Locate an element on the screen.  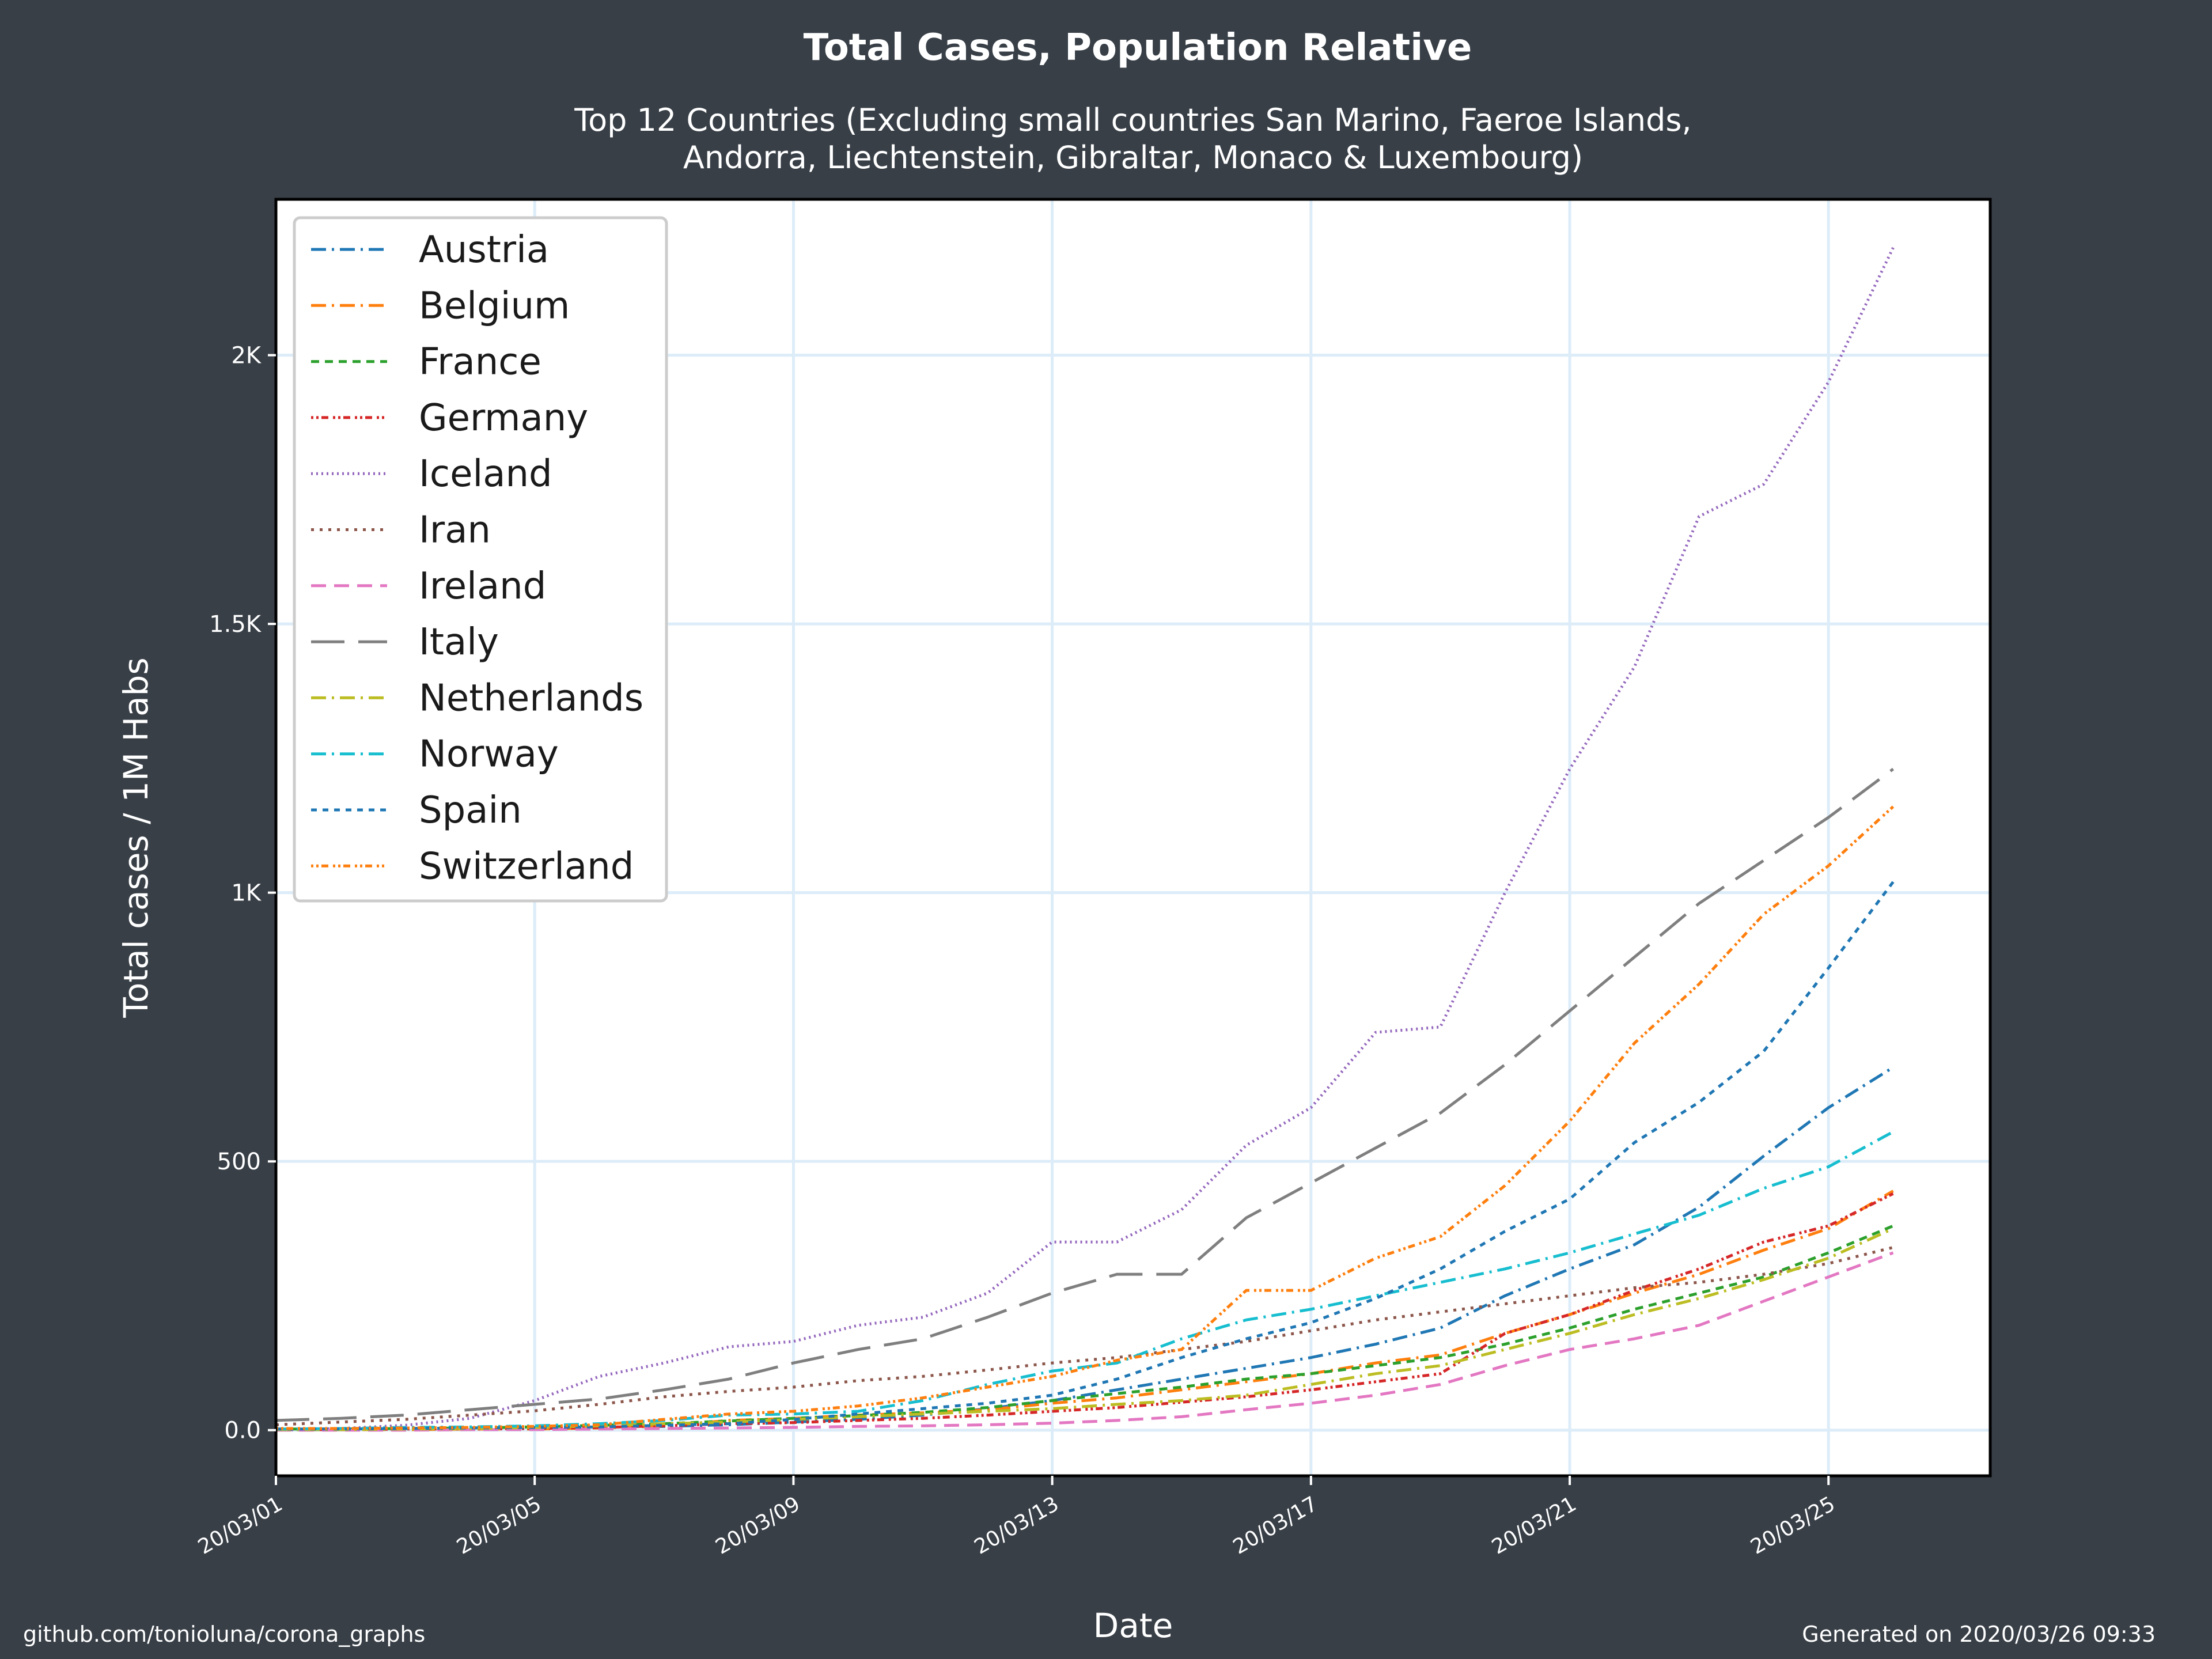
legend-label: Netherlands is located at coordinates (531, 698).